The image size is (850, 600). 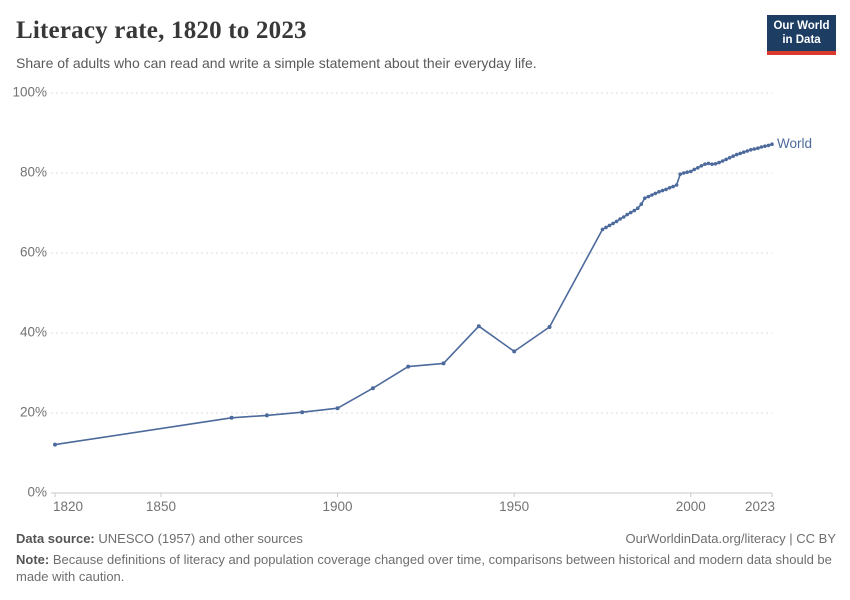 I want to click on y-tick-label: 0%, so click(x=37, y=492).